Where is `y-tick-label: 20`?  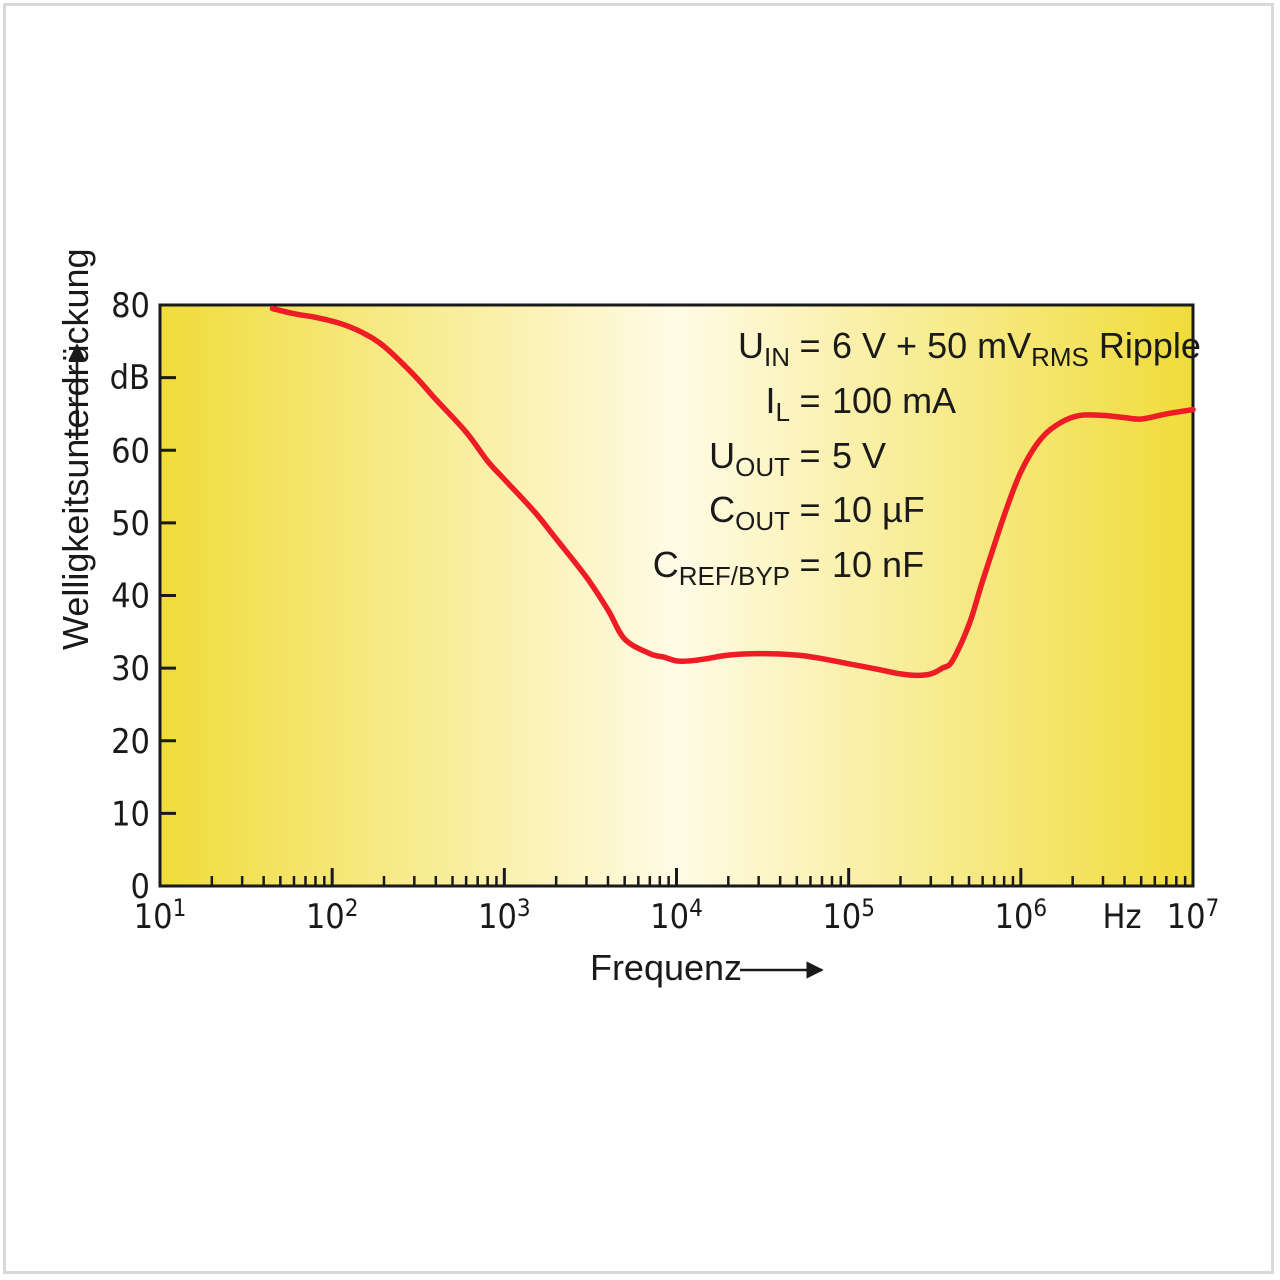
y-tick-label: 20 is located at coordinates (130, 742).